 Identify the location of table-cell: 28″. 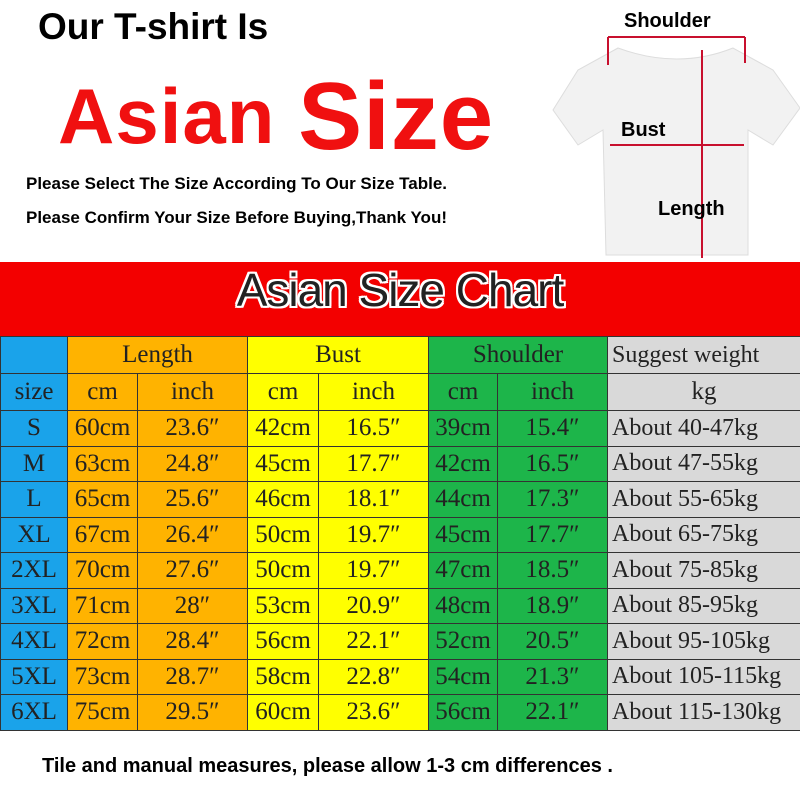
(192, 605).